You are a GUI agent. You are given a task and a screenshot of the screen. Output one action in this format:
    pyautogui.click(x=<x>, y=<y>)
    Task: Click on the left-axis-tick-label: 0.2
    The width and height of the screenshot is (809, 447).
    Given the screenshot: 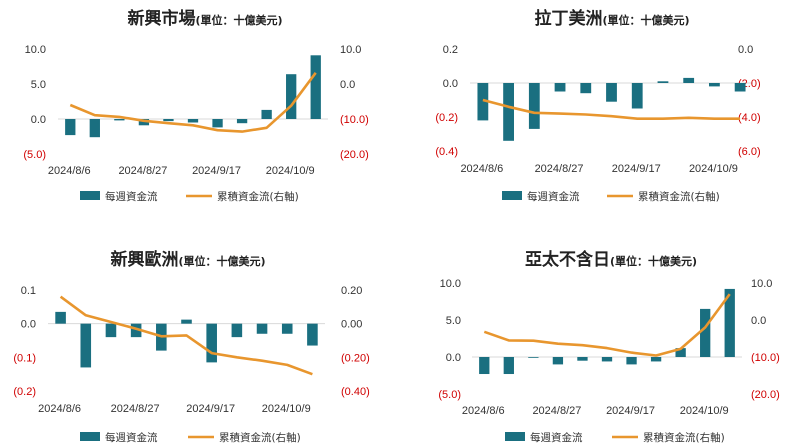 What is the action you would take?
    pyautogui.click(x=450, y=50)
    